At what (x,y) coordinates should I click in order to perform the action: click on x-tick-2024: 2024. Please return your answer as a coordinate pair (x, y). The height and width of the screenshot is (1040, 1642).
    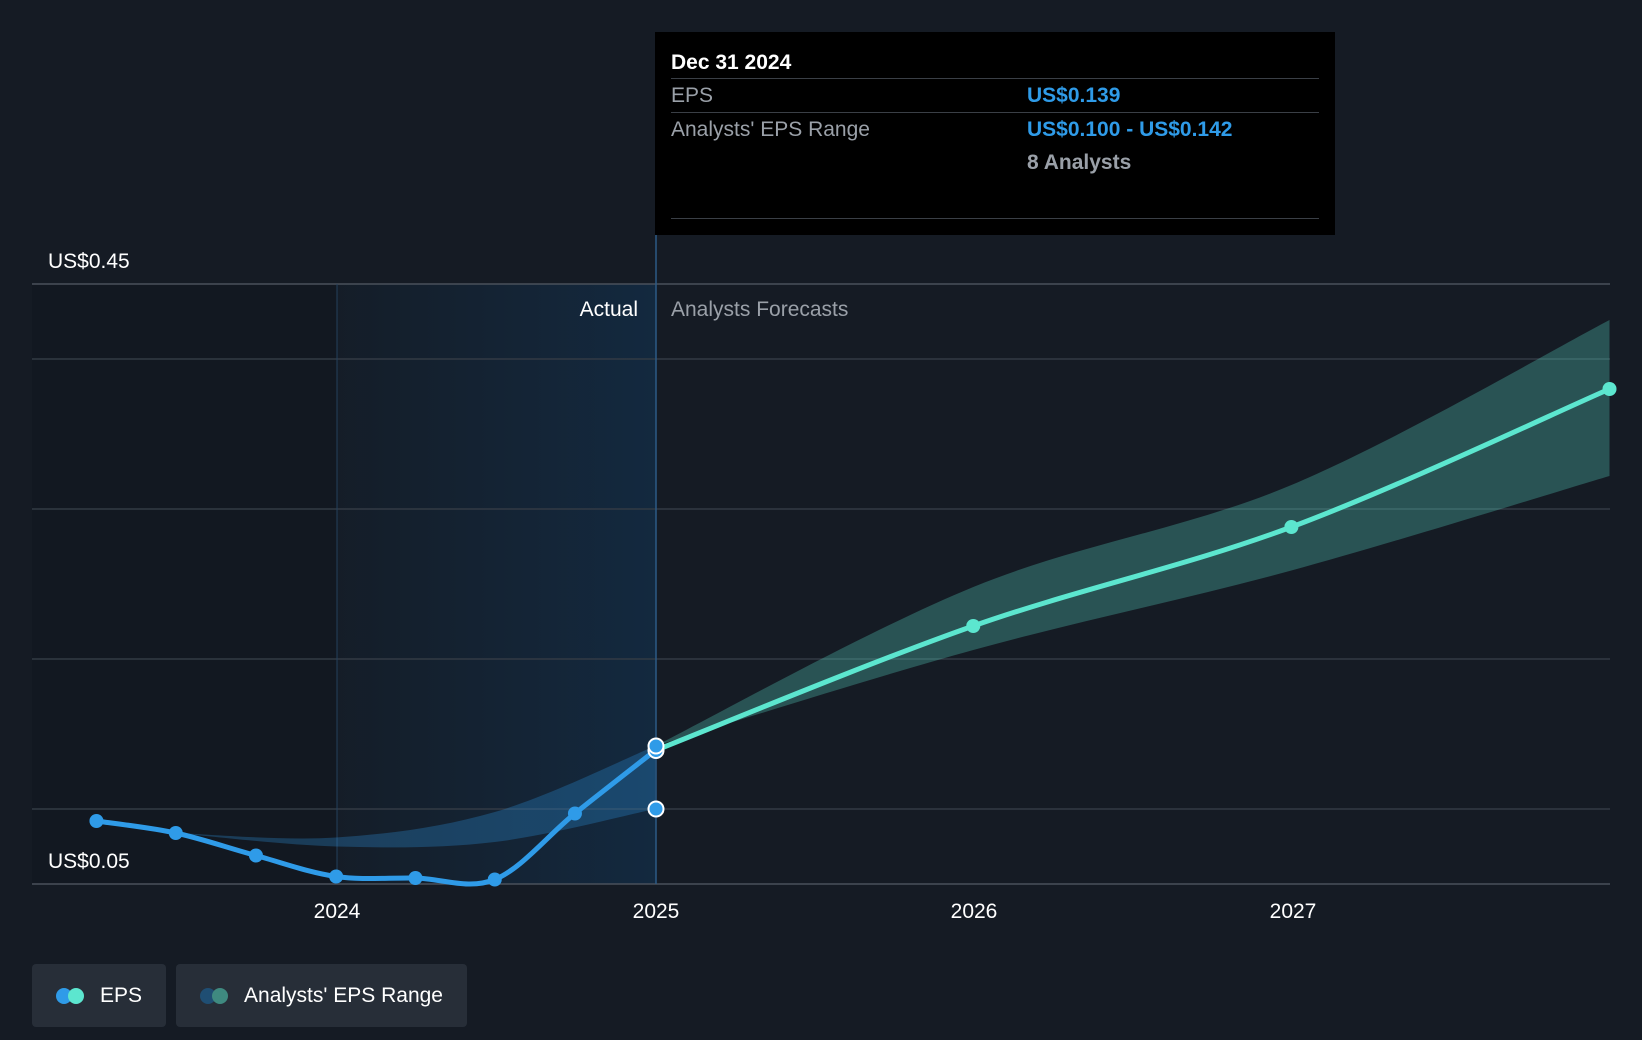
    Looking at the image, I should click on (337, 911).